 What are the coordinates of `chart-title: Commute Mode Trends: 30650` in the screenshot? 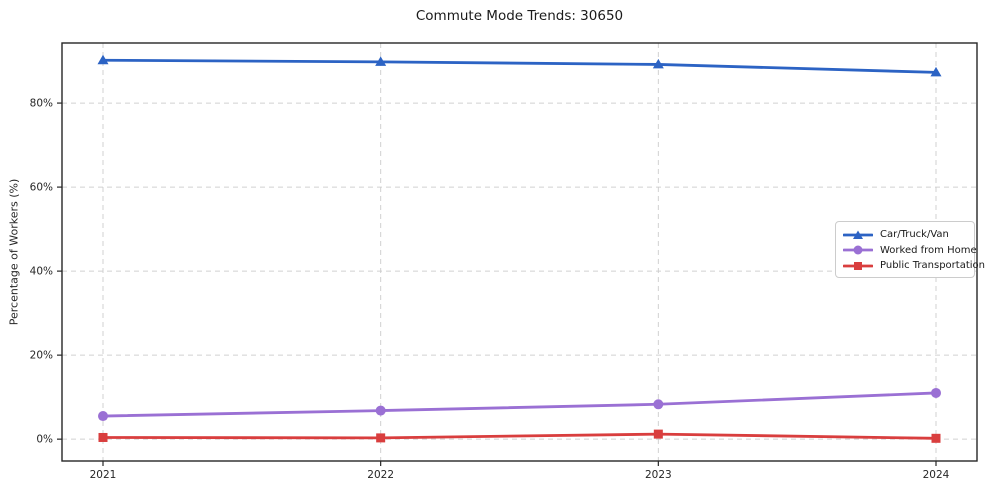 It's located at (519, 16).